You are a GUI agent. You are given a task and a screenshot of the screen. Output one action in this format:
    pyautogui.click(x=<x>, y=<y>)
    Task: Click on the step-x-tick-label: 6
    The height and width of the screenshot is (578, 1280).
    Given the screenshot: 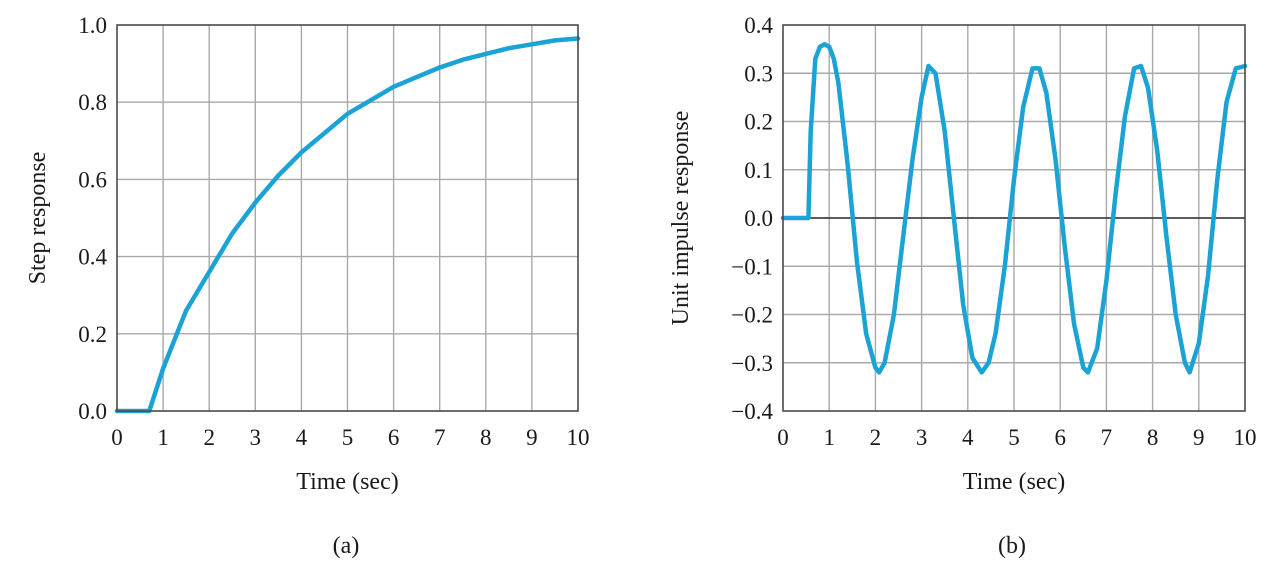 What is the action you would take?
    pyautogui.click(x=394, y=437)
    